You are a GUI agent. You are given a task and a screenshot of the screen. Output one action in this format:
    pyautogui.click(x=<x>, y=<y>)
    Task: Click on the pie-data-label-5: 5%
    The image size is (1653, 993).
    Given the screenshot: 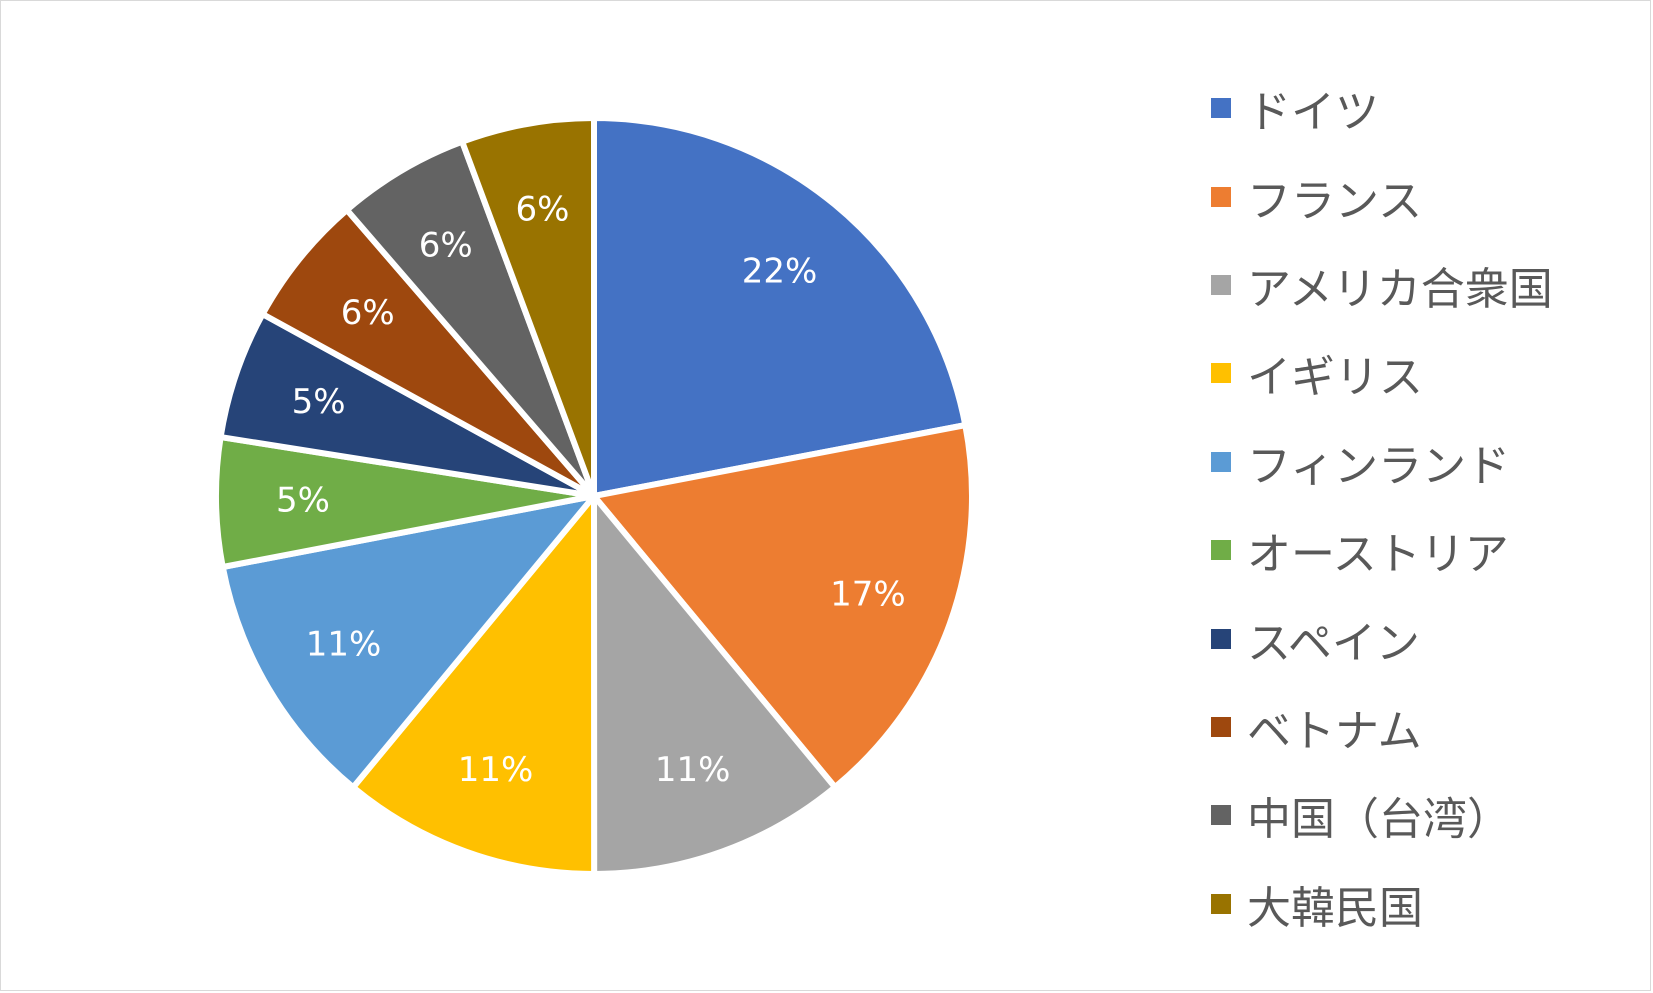 What is the action you would take?
    pyautogui.click(x=303, y=501)
    